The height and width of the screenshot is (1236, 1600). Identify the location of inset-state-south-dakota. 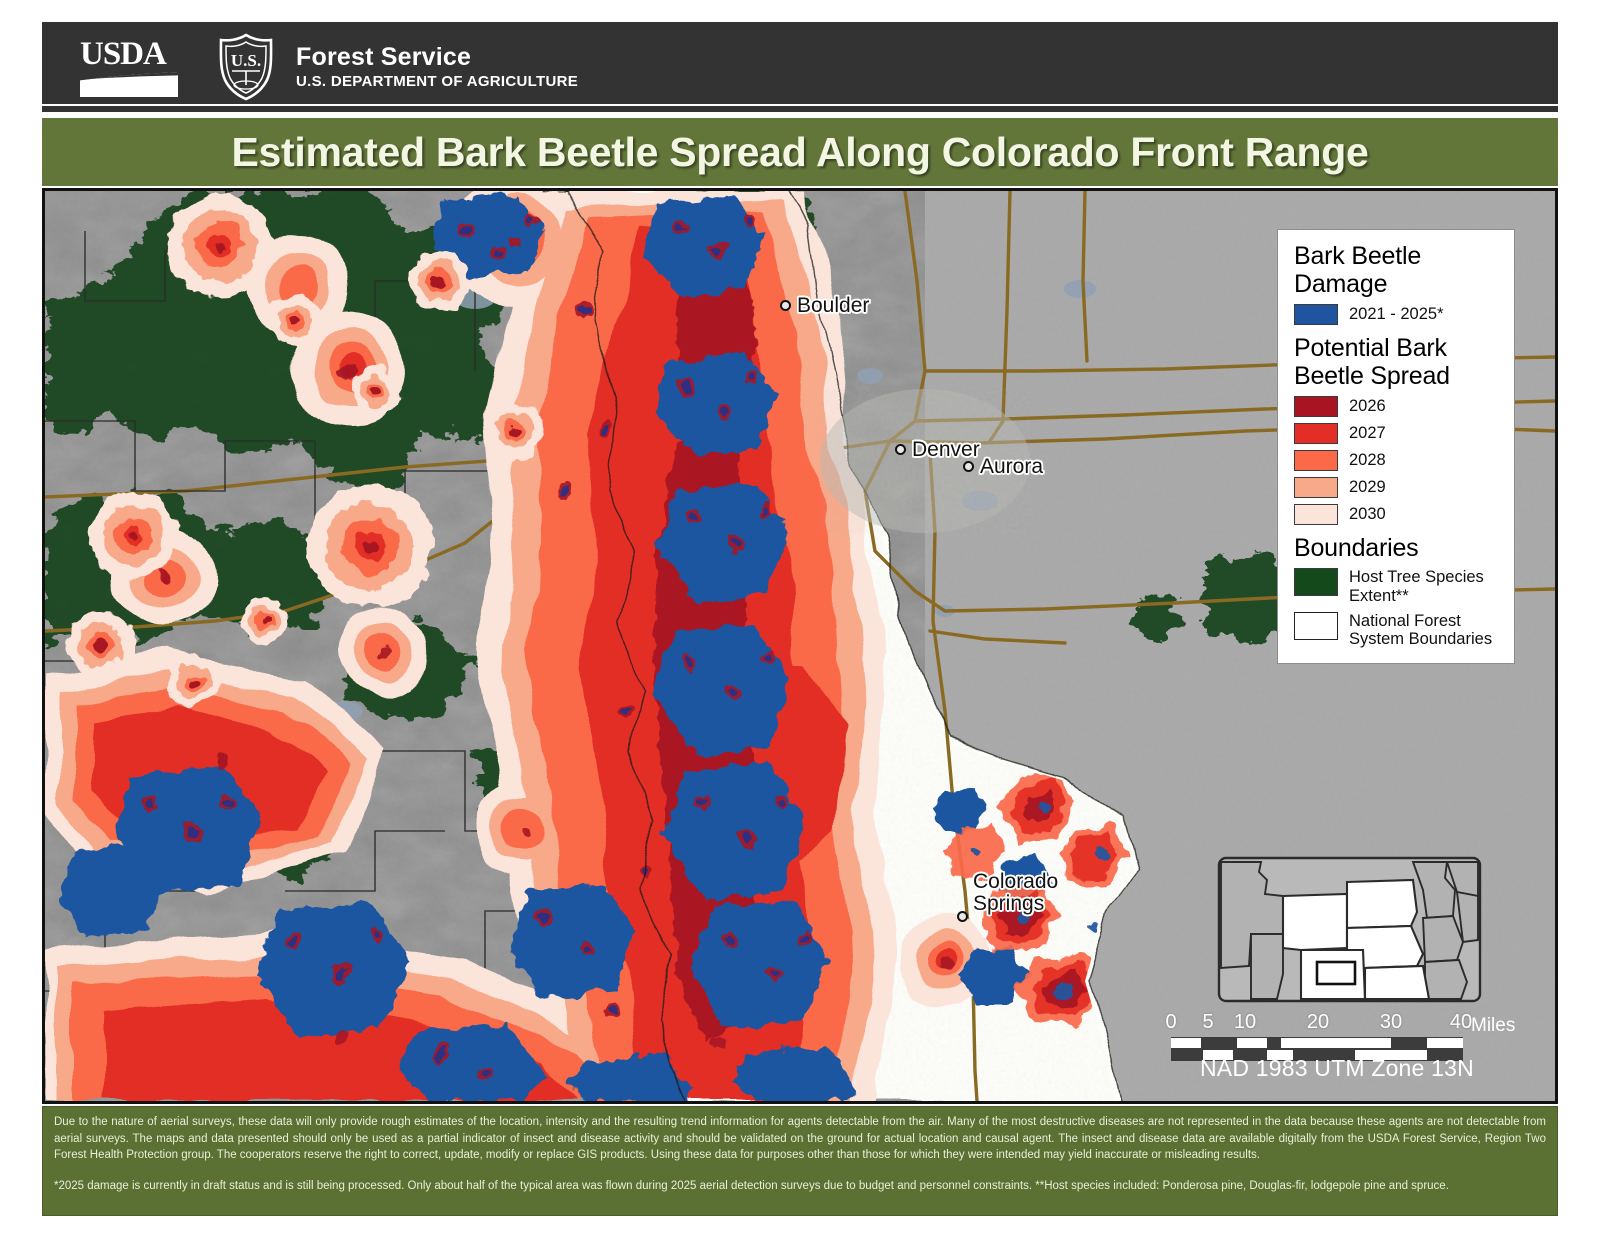
(1382, 904).